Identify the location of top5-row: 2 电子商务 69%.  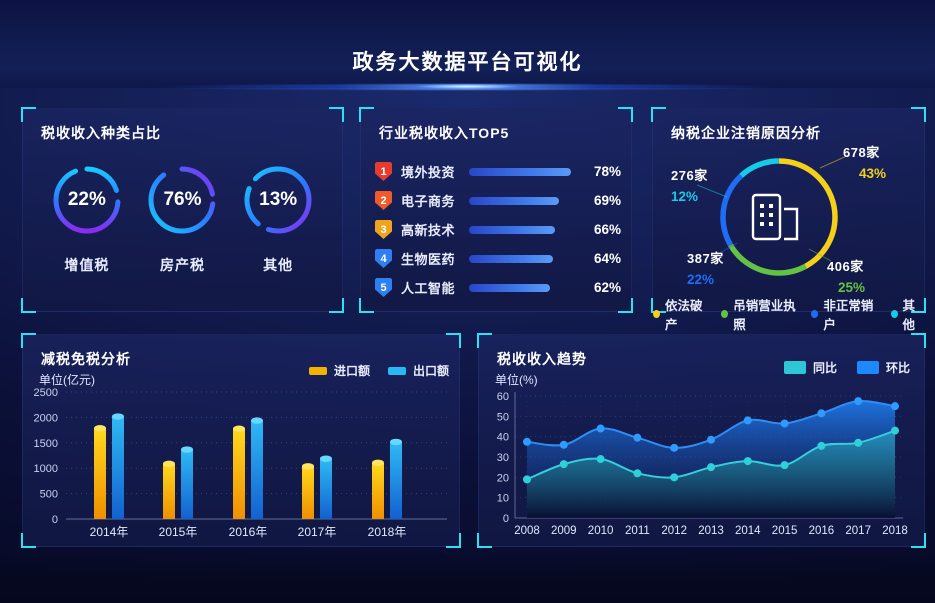
(498, 200).